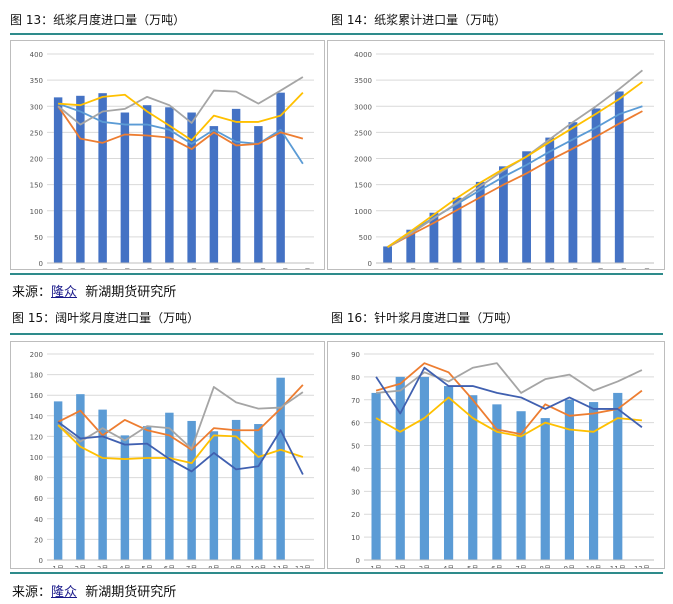  I want to click on y-tick-label: 3000, so click(363, 107).